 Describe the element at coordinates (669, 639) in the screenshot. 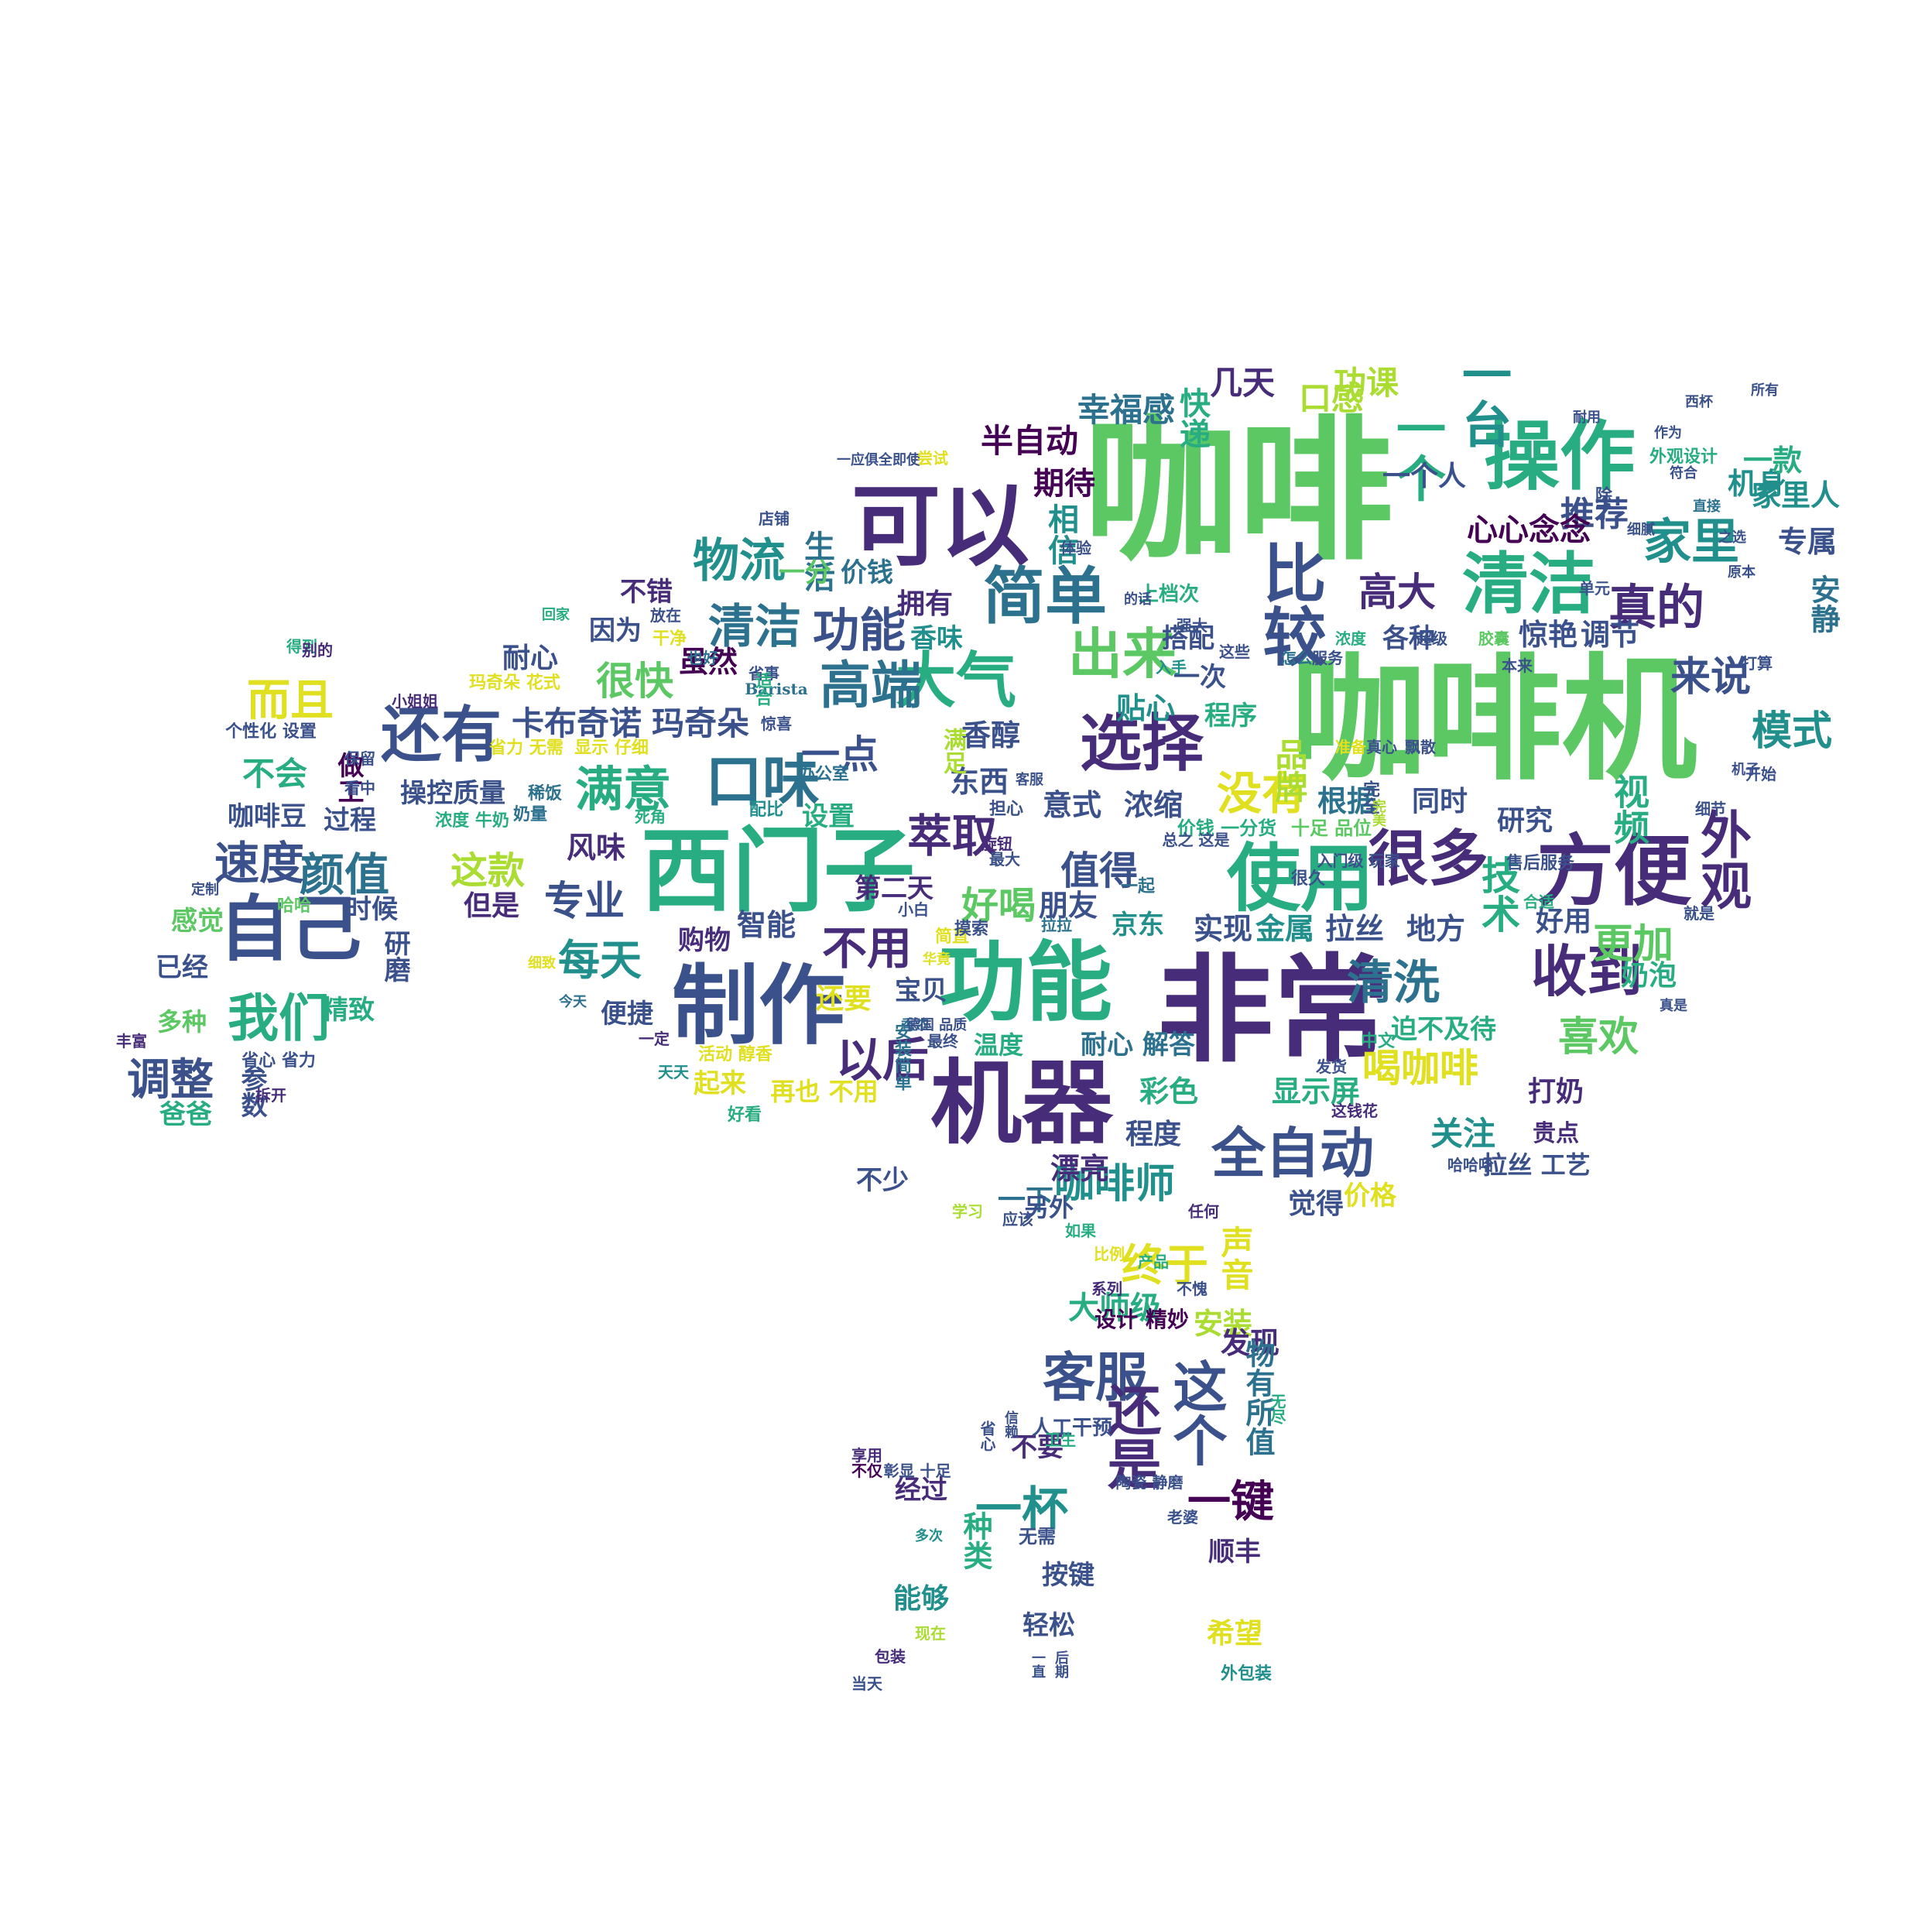

I see `cloud-word: 干净` at that location.